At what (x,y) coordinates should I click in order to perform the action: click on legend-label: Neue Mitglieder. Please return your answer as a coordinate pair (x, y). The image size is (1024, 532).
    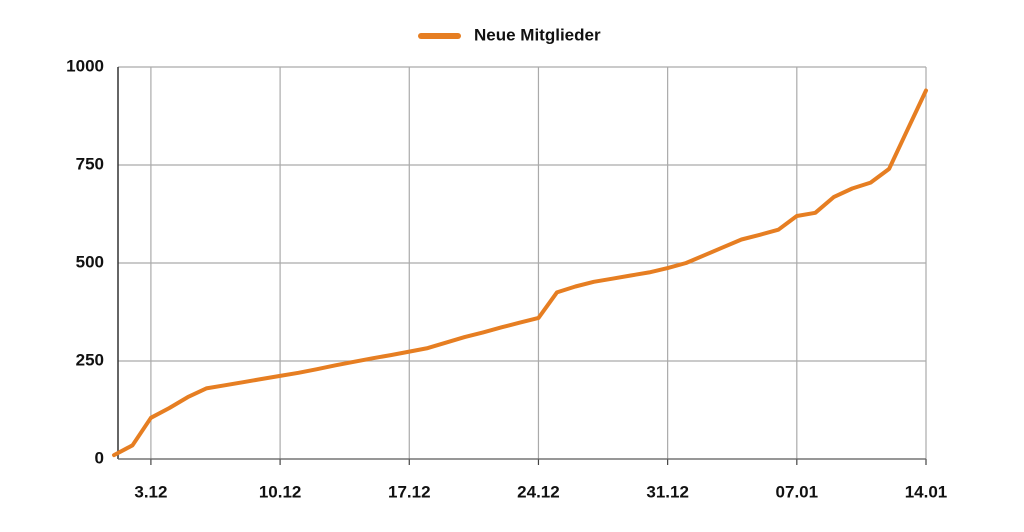
    Looking at the image, I should click on (537, 34).